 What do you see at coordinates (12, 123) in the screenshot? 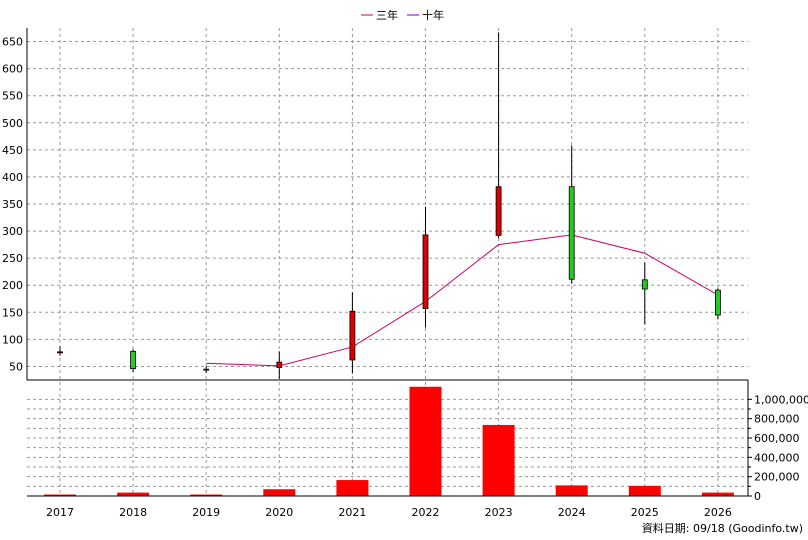
I see `price-tick-label: 500` at bounding box center [12, 123].